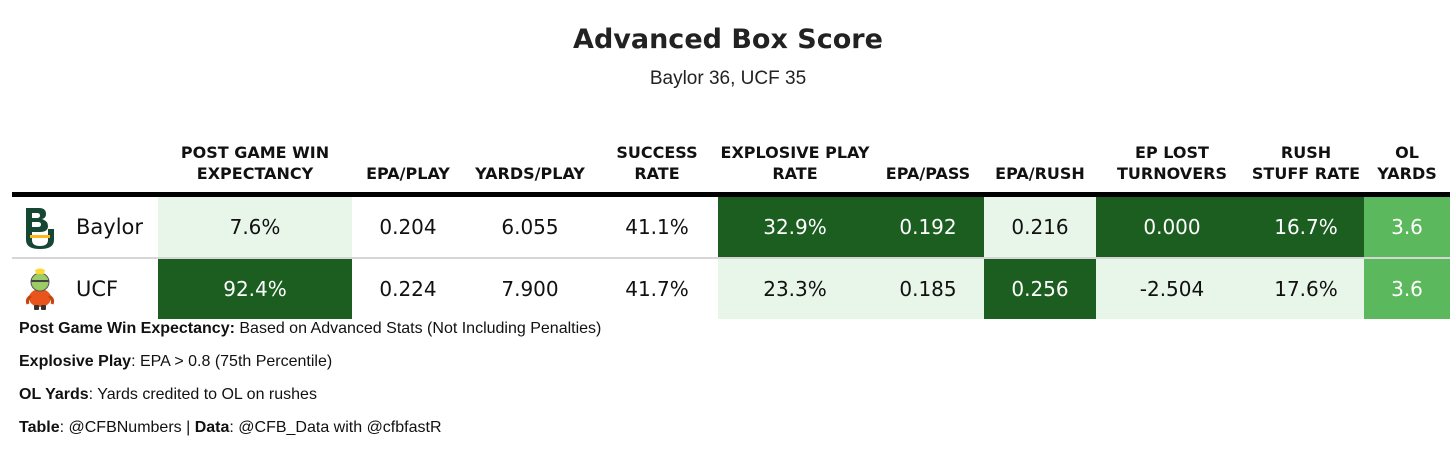 The height and width of the screenshot is (461, 1456). I want to click on column-header: EPA/PLAY, so click(408, 173).